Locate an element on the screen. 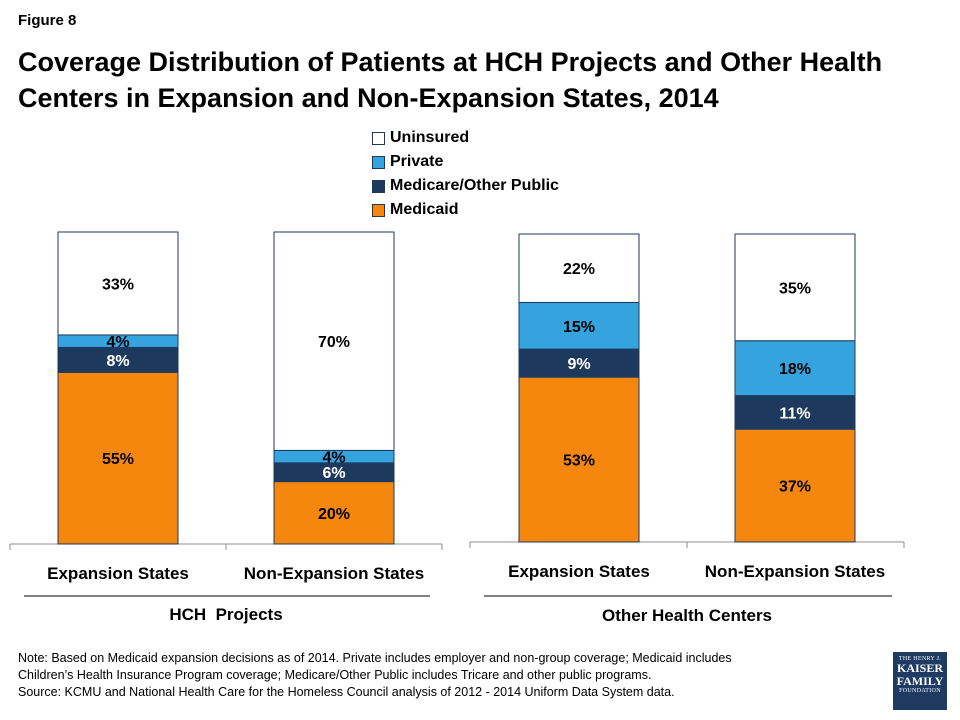 This screenshot has height=720, width=960. other-health-centers-category-label-non-expansion-states: Non-Expansion States is located at coordinates (795, 571).